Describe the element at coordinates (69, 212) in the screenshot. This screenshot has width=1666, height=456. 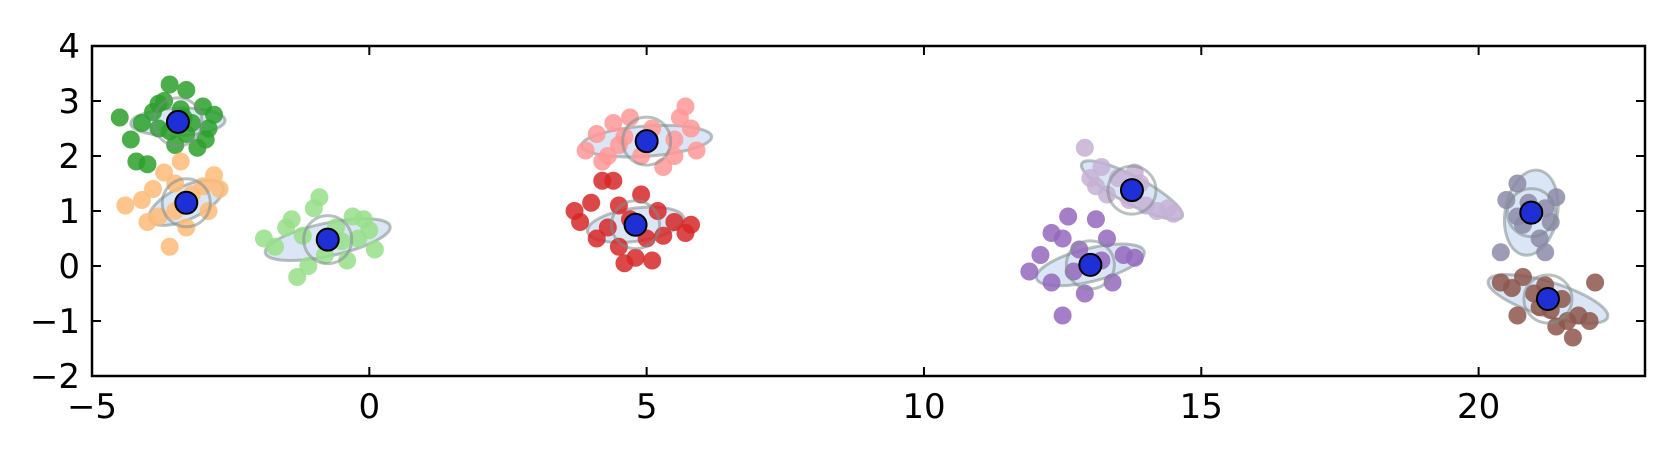
I see `y-tick-label-3: 1` at that location.